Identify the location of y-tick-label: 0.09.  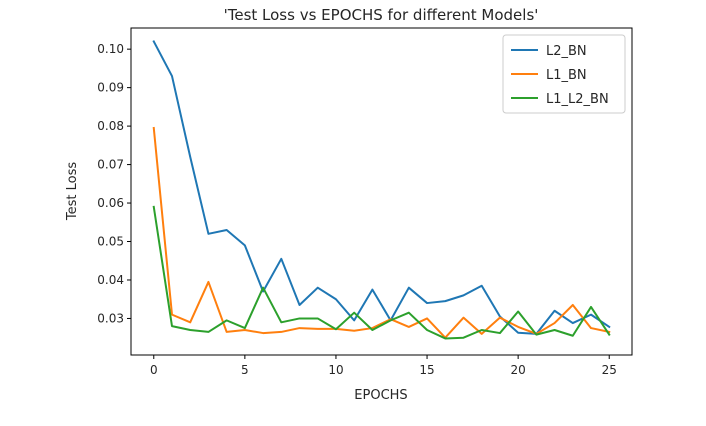
(110, 88).